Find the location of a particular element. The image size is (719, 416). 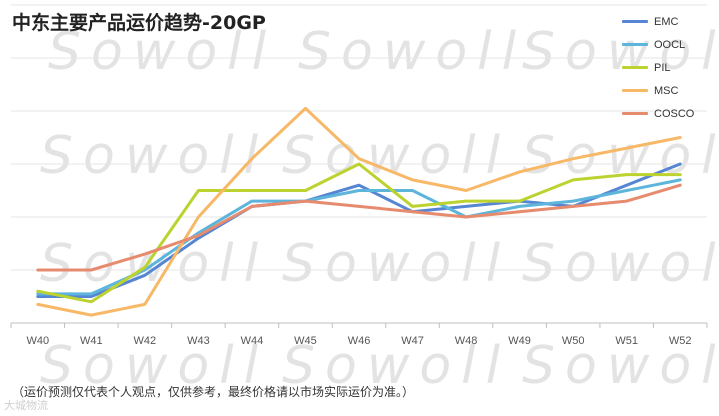

legend-item-cosco: COSCO is located at coordinates (658, 113).